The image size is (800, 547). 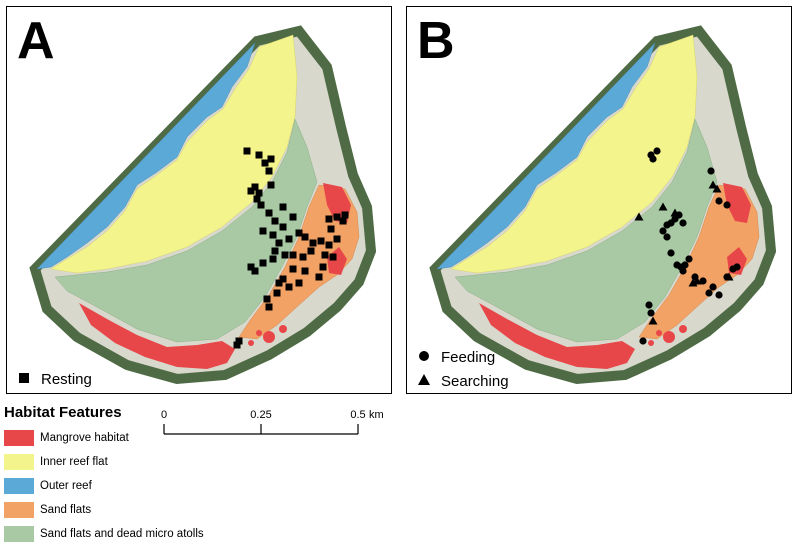 What do you see at coordinates (36, 41) in the screenshot?
I see `panel-label-a: A` at bounding box center [36, 41].